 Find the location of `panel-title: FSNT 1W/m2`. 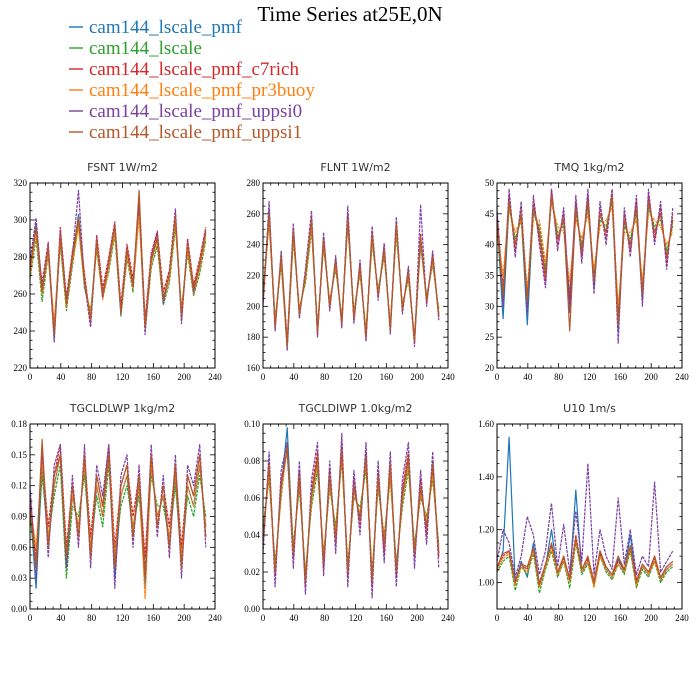

panel-title: FSNT 1W/m2 is located at coordinates (122, 167).